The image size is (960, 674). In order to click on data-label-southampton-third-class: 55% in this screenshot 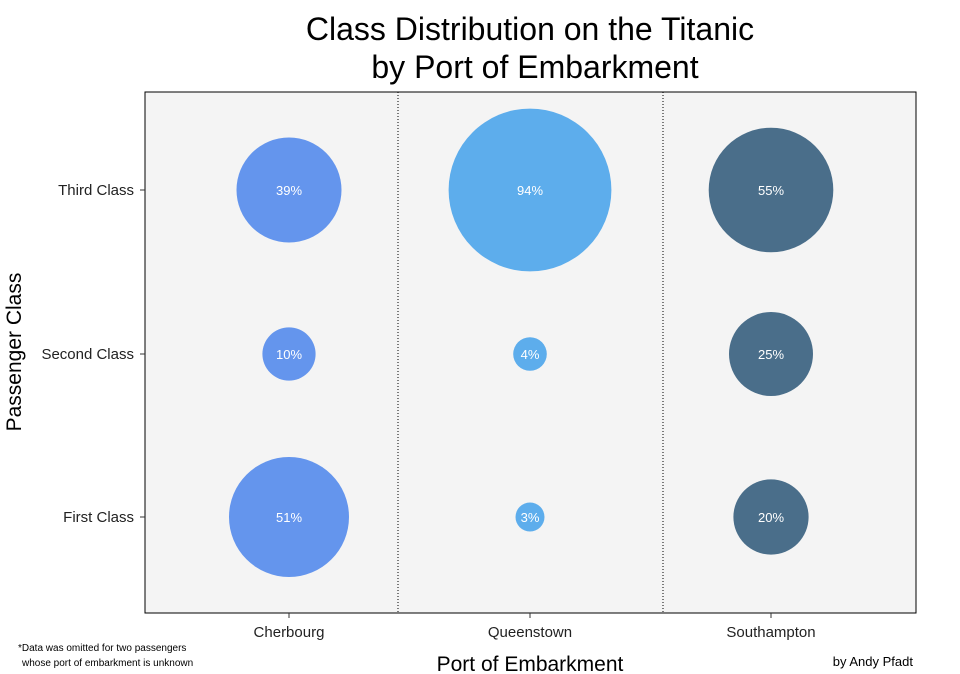, I will do `click(771, 190)`.